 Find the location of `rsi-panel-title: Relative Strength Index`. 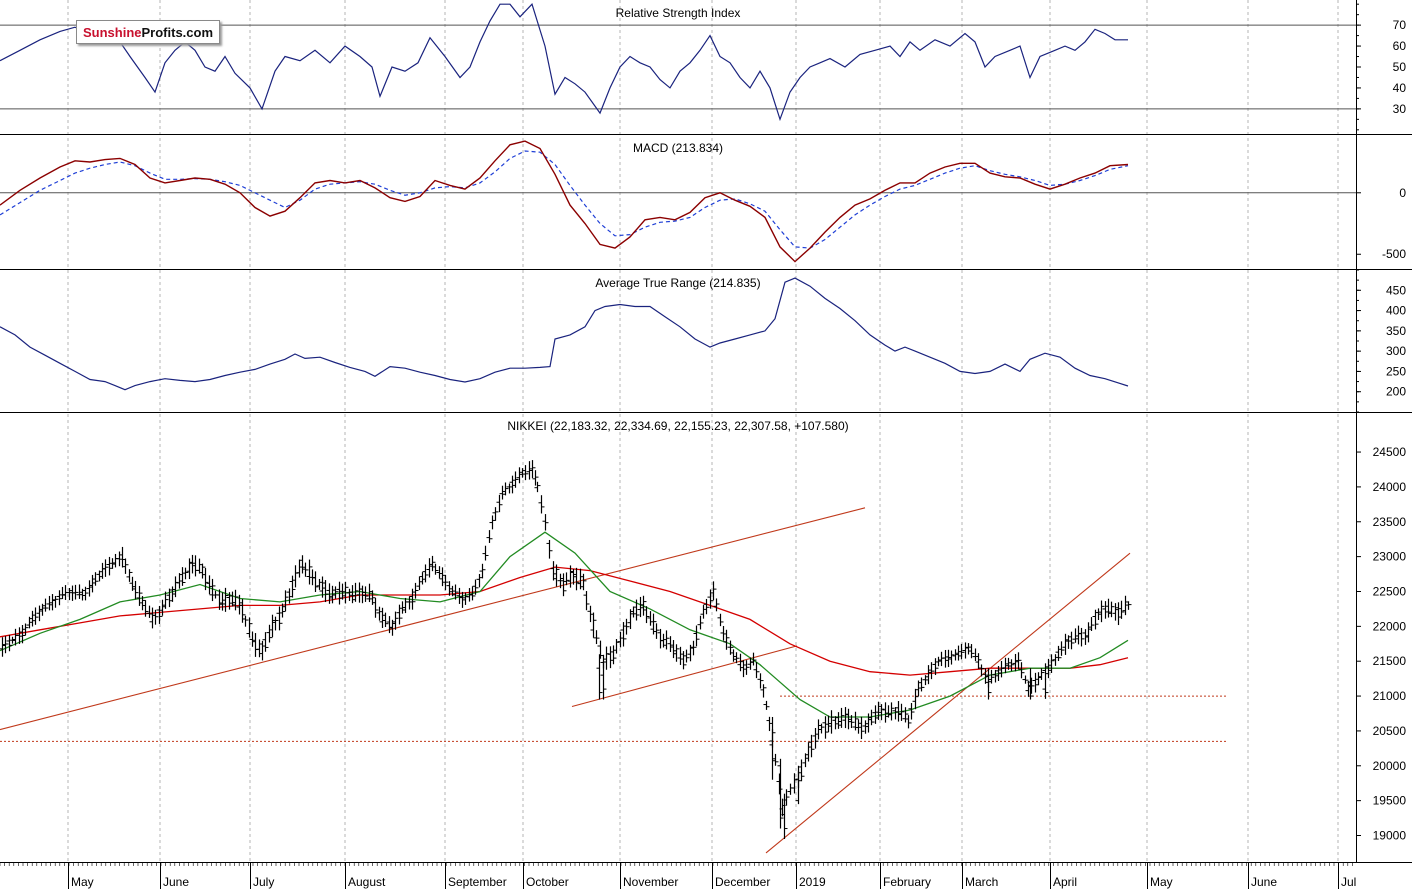

rsi-panel-title: Relative Strength Index is located at coordinates (678, 13).